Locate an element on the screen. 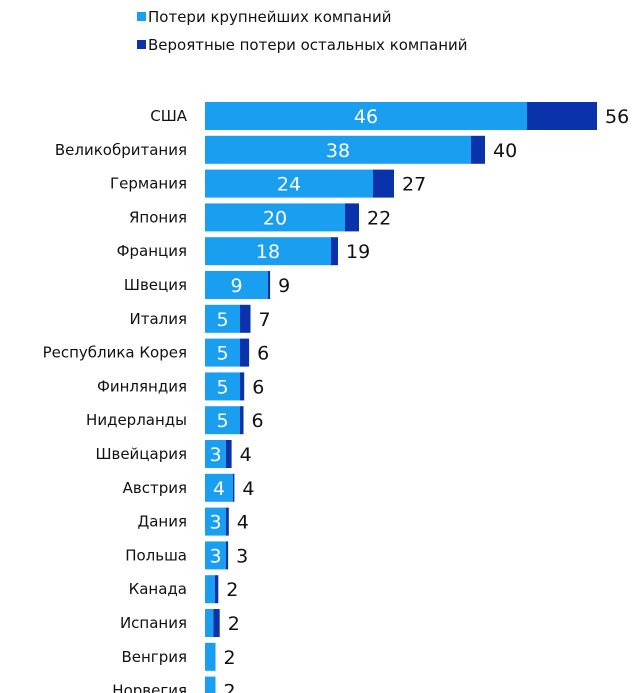 This screenshot has height=693, width=638. bar-row: Польша 3 3 is located at coordinates (186, 555).